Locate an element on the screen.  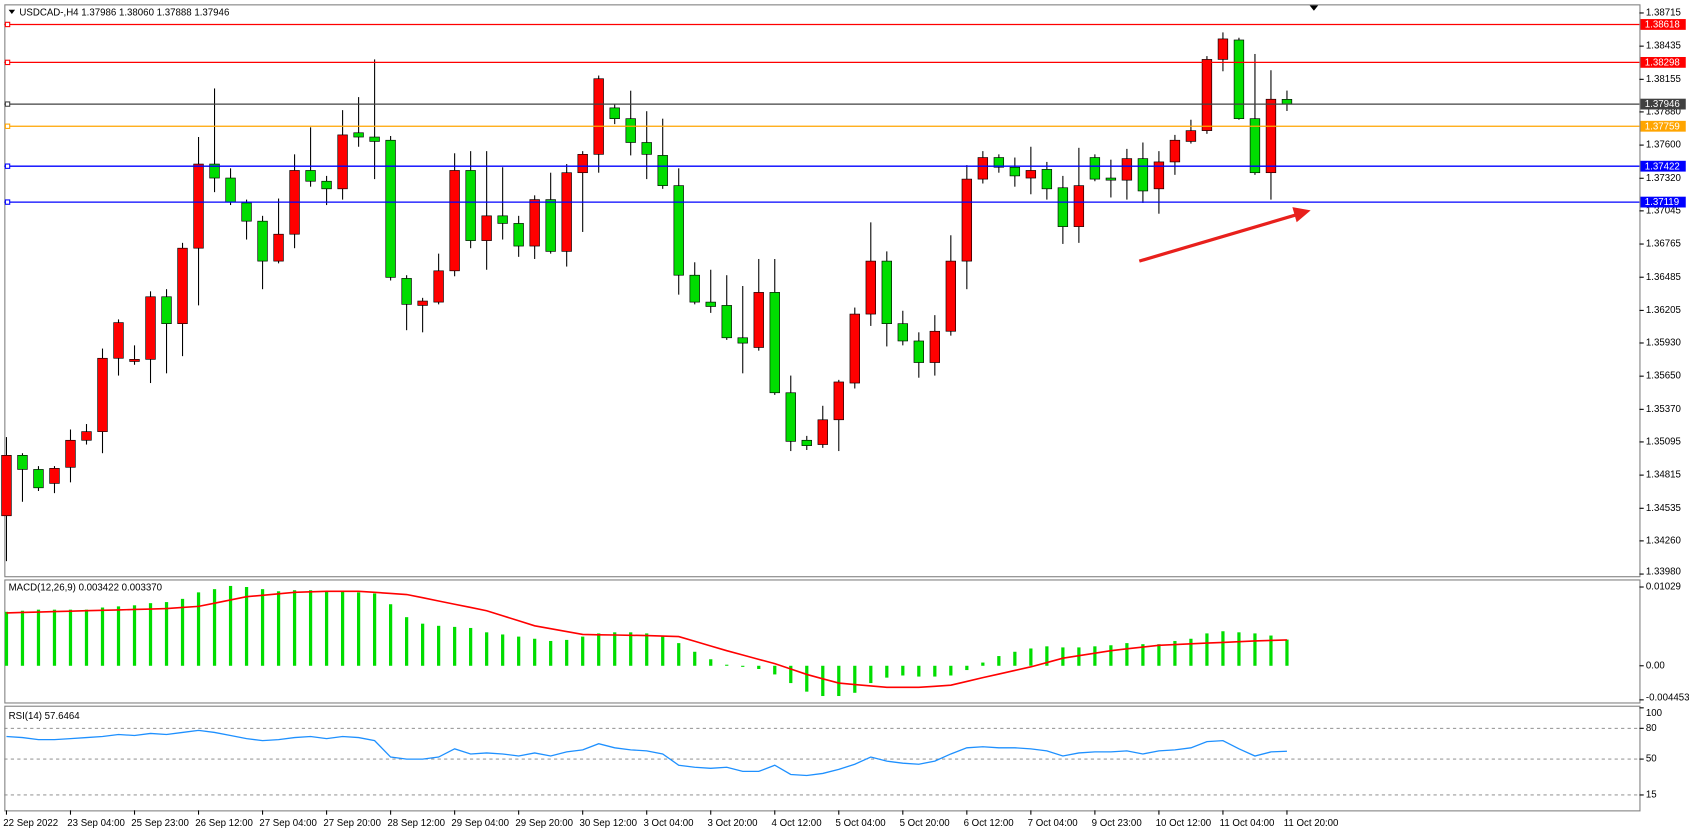
x-tick-label: 28 Sep 12:00 is located at coordinates (416, 823).